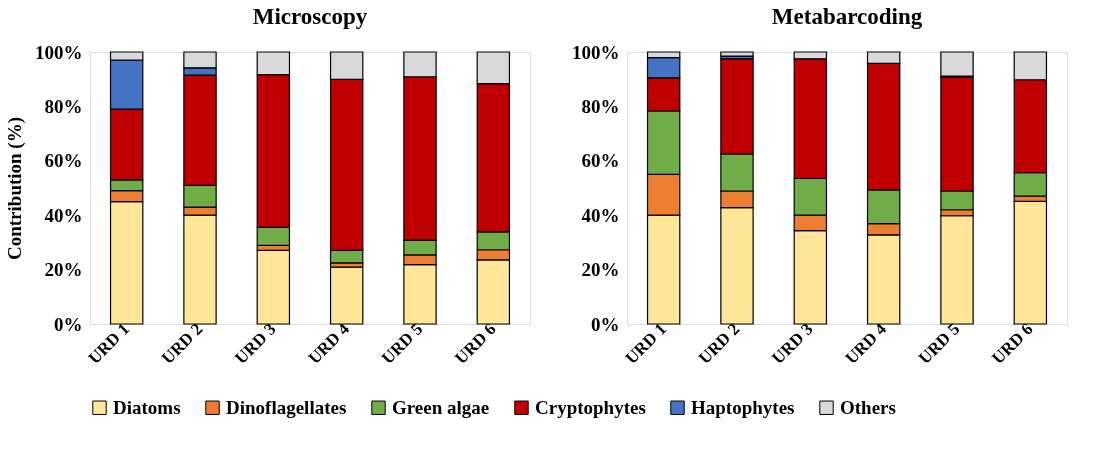 The width and height of the screenshot is (1108, 454). I want to click on y-axis-title: Contribution (%), so click(15, 188).